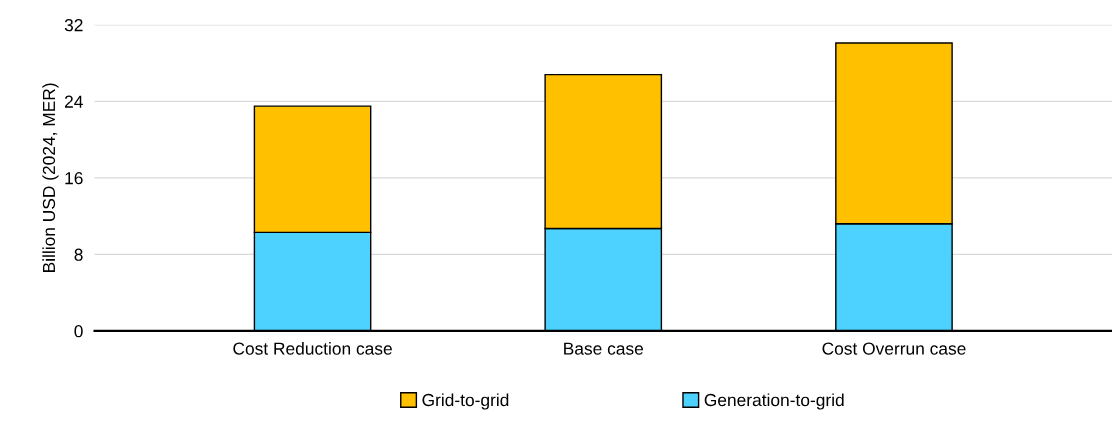 This screenshot has width=1112, height=421. Describe the element at coordinates (73, 25) in the screenshot. I see `y-tick-label: 32` at that location.